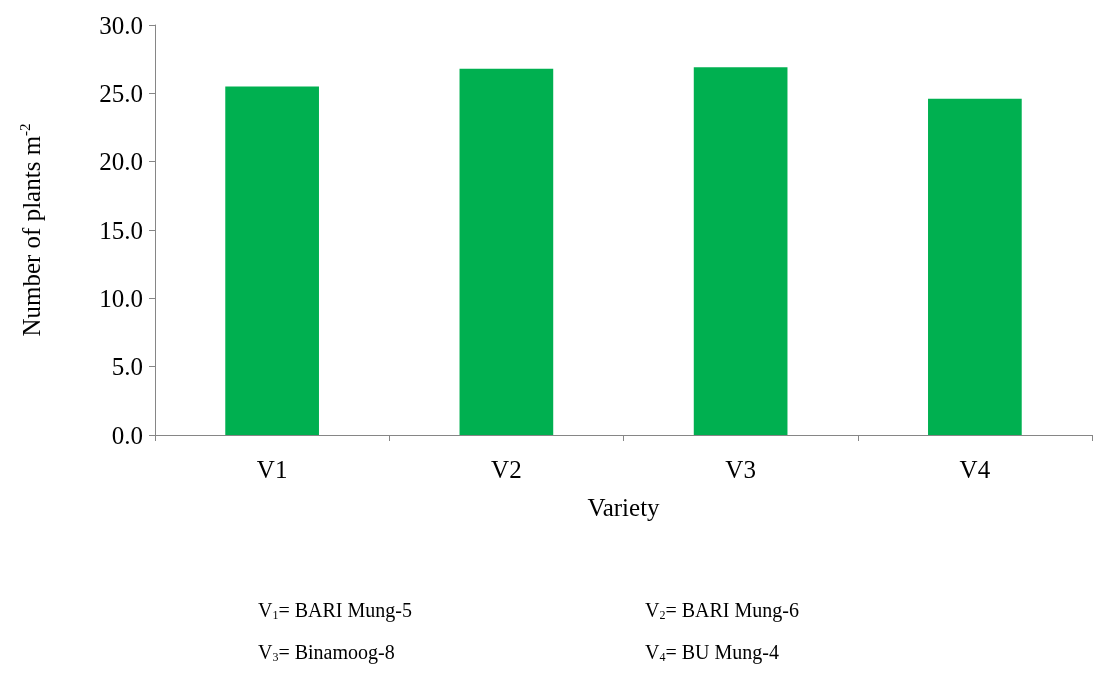 This screenshot has width=1094, height=675. Describe the element at coordinates (121, 162) in the screenshot. I see `y-tick-label: 20.0` at that location.